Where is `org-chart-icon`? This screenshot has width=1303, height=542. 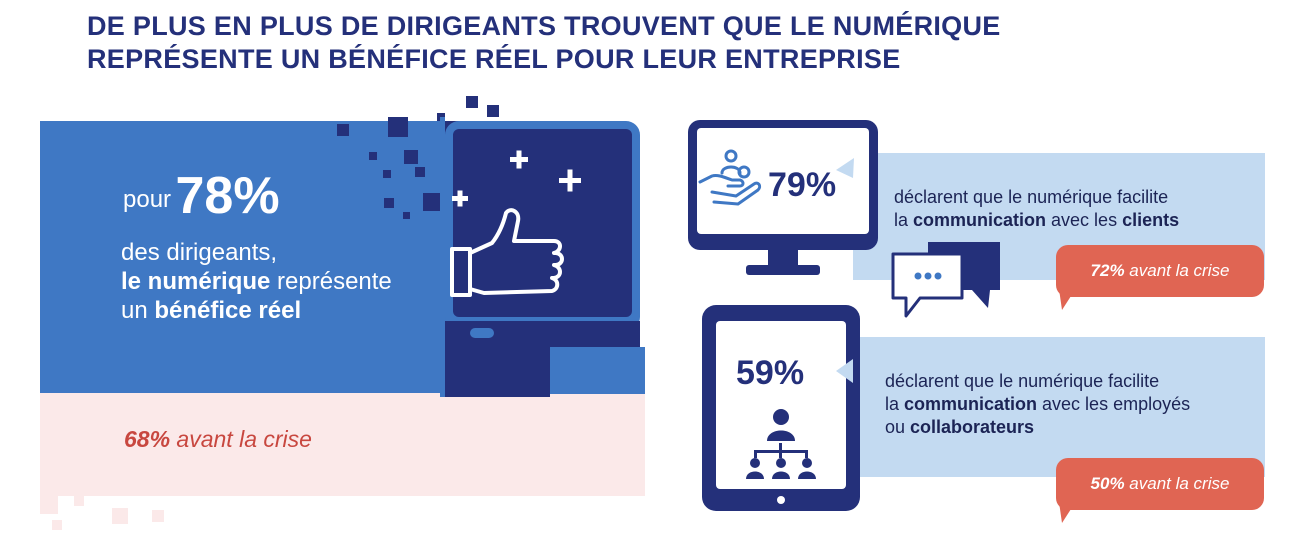 org-chart-icon is located at coordinates (781, 444).